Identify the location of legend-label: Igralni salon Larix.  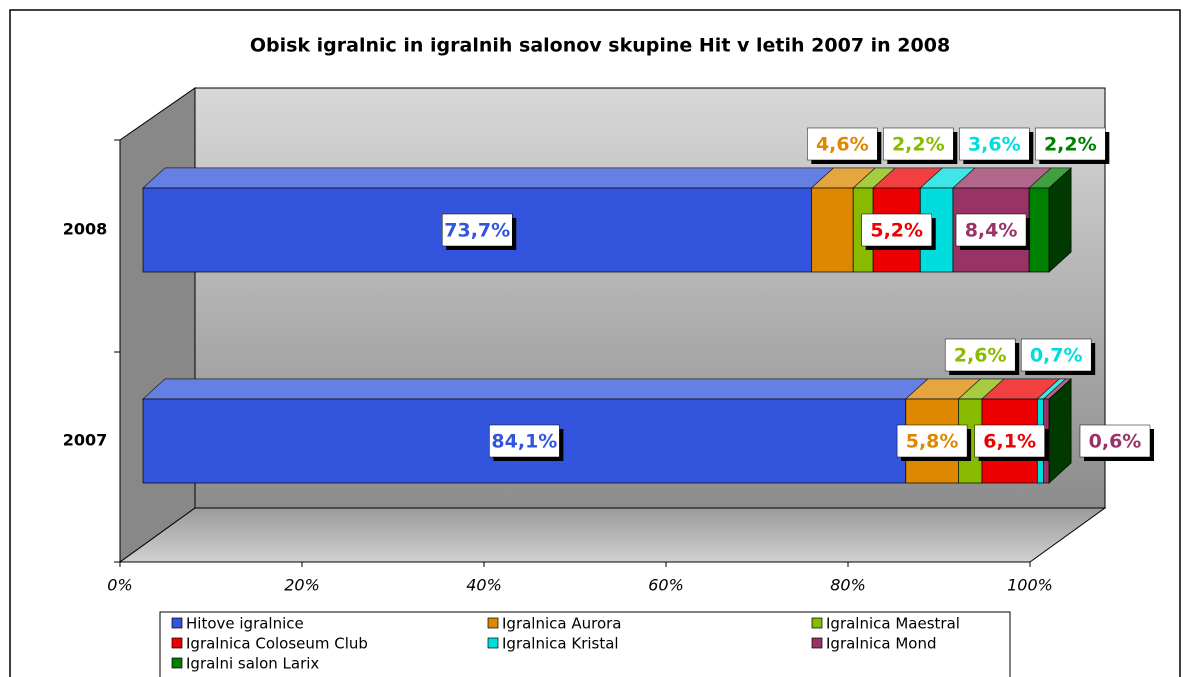
(252, 664).